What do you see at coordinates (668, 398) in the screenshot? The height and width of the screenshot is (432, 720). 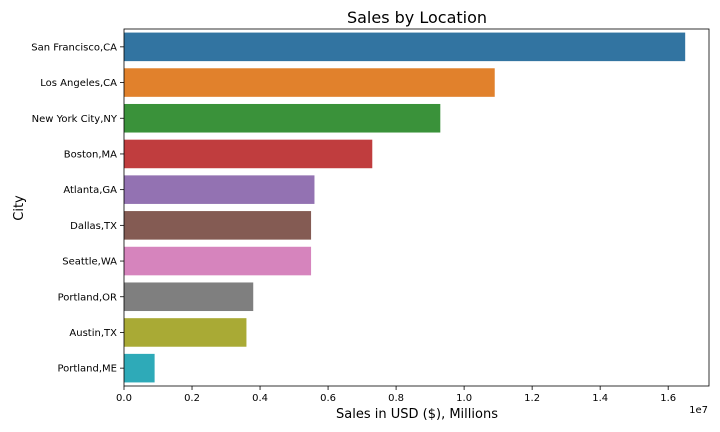 I see `x-tick-label: 1.6` at bounding box center [668, 398].